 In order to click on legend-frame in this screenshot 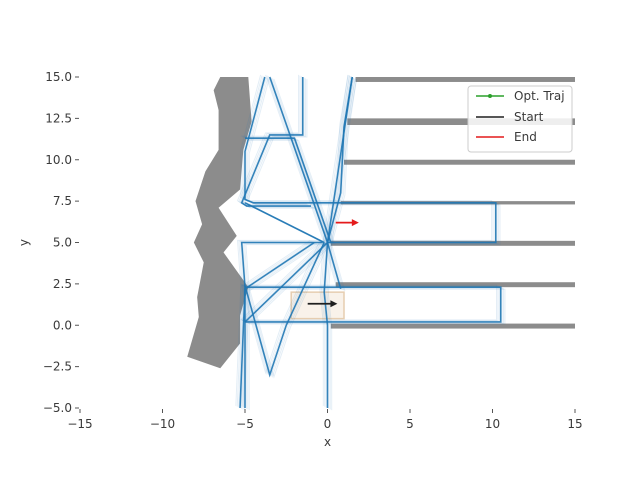, I will do `click(520, 119)`.